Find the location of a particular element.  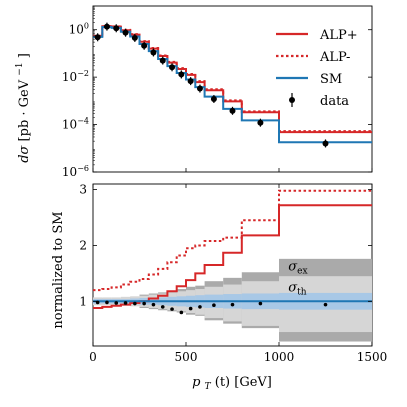

x-tick-label: 0 is located at coordinates (93, 357).